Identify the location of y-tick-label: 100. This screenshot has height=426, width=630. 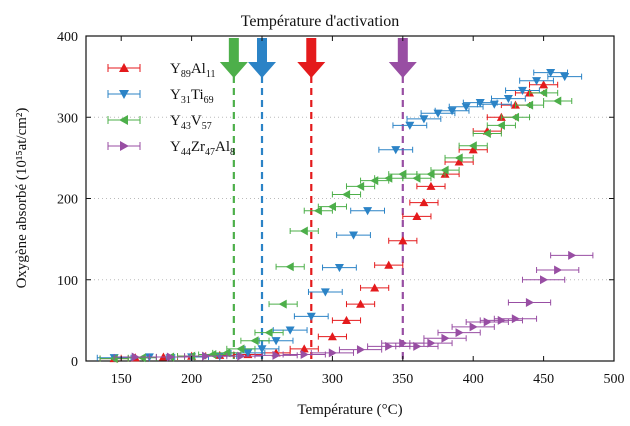
(67, 281).